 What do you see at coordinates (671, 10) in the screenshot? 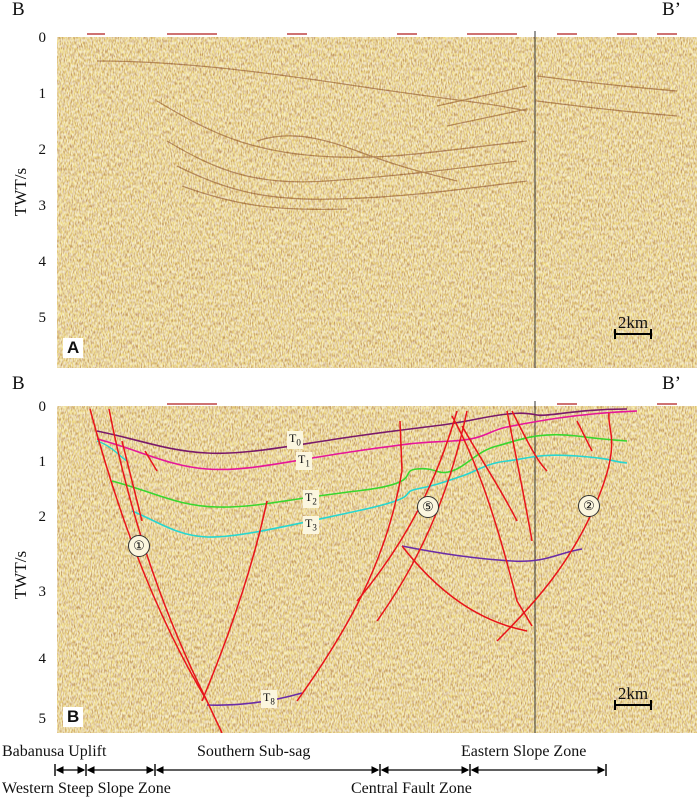
I see `panel-a-right-corner-label: B’` at bounding box center [671, 10].